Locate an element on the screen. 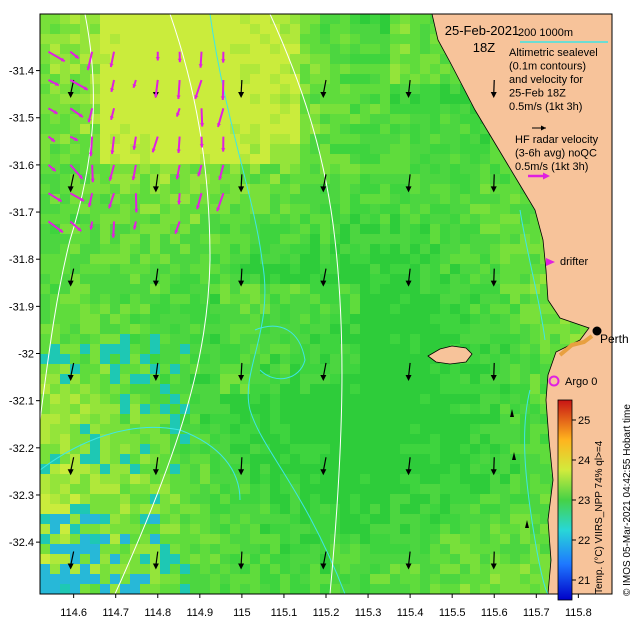 This screenshot has width=640, height=630. argo-marker is located at coordinates (554, 381).